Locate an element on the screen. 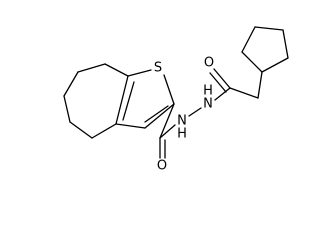  atom-label: S is located at coordinates (158, 68).